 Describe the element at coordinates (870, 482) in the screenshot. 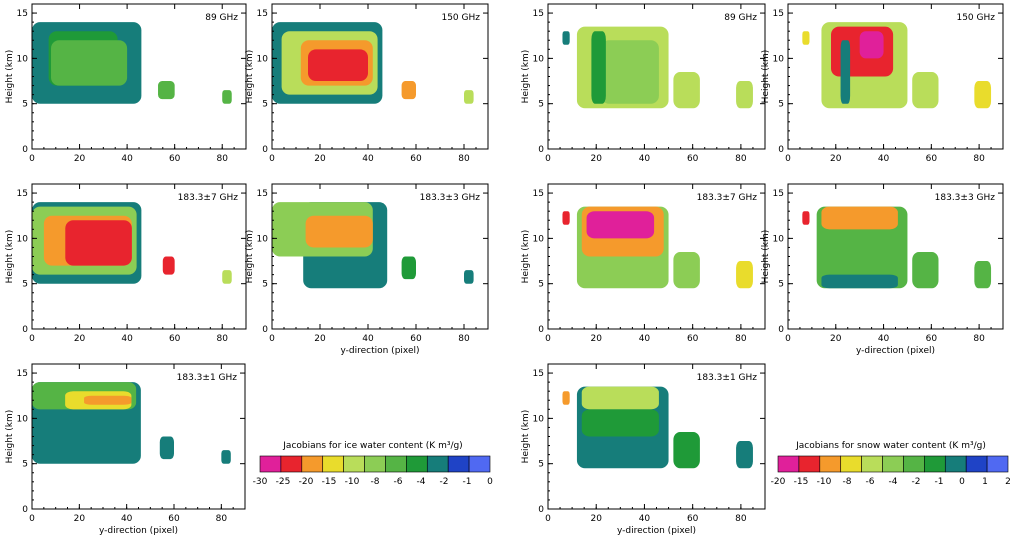

I see `colorbar-tick-label: -6` at that location.